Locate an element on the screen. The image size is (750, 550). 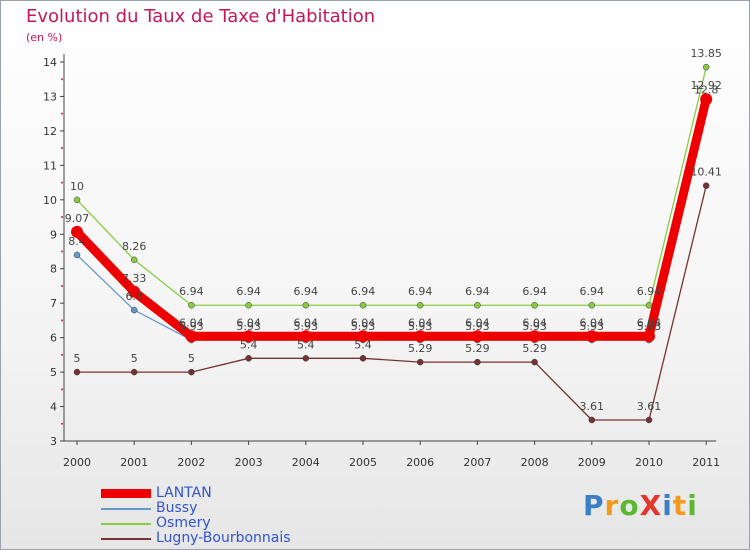
x-tick-label: 2008 is located at coordinates (535, 462).